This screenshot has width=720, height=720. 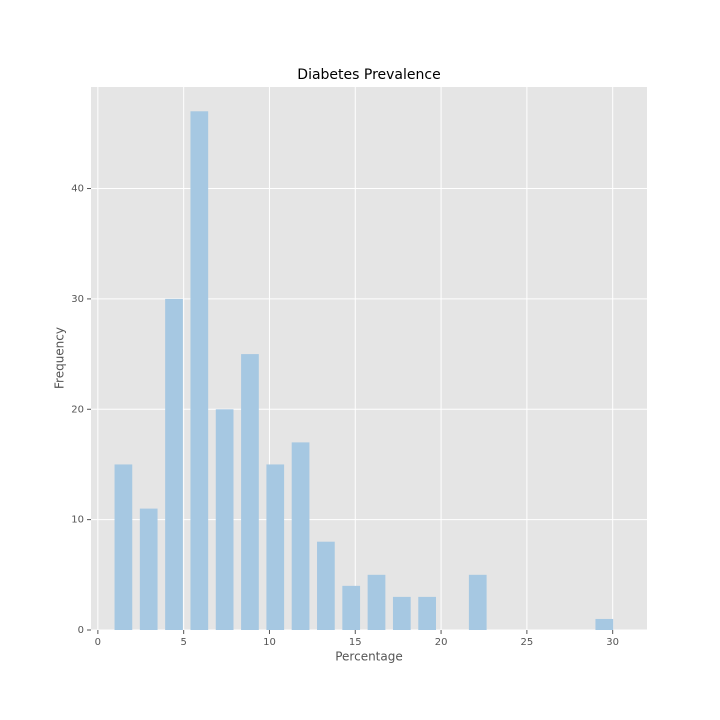 What do you see at coordinates (98, 642) in the screenshot?
I see `x-tick-label: 0` at bounding box center [98, 642].